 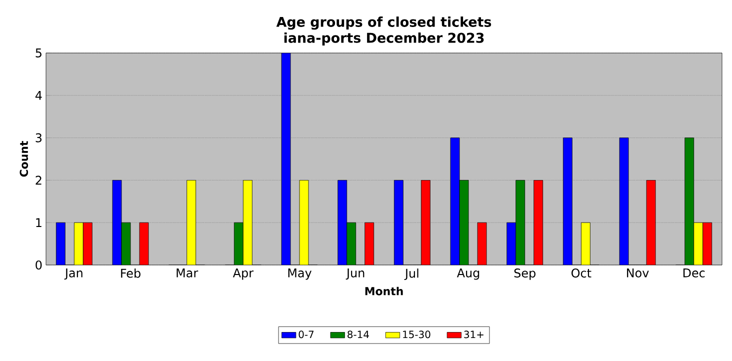 I want to click on y-tick-label: 2, so click(x=39, y=180).